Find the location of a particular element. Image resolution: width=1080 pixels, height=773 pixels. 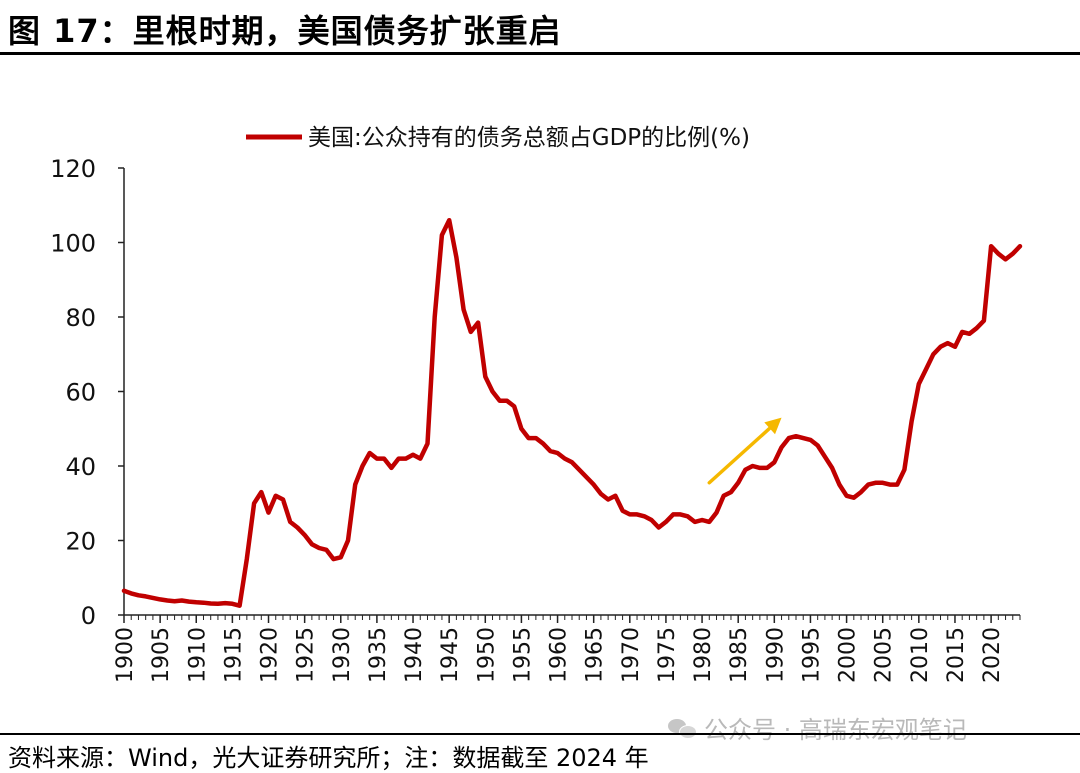

x-tick-label: 1955 is located at coordinates (522, 655).